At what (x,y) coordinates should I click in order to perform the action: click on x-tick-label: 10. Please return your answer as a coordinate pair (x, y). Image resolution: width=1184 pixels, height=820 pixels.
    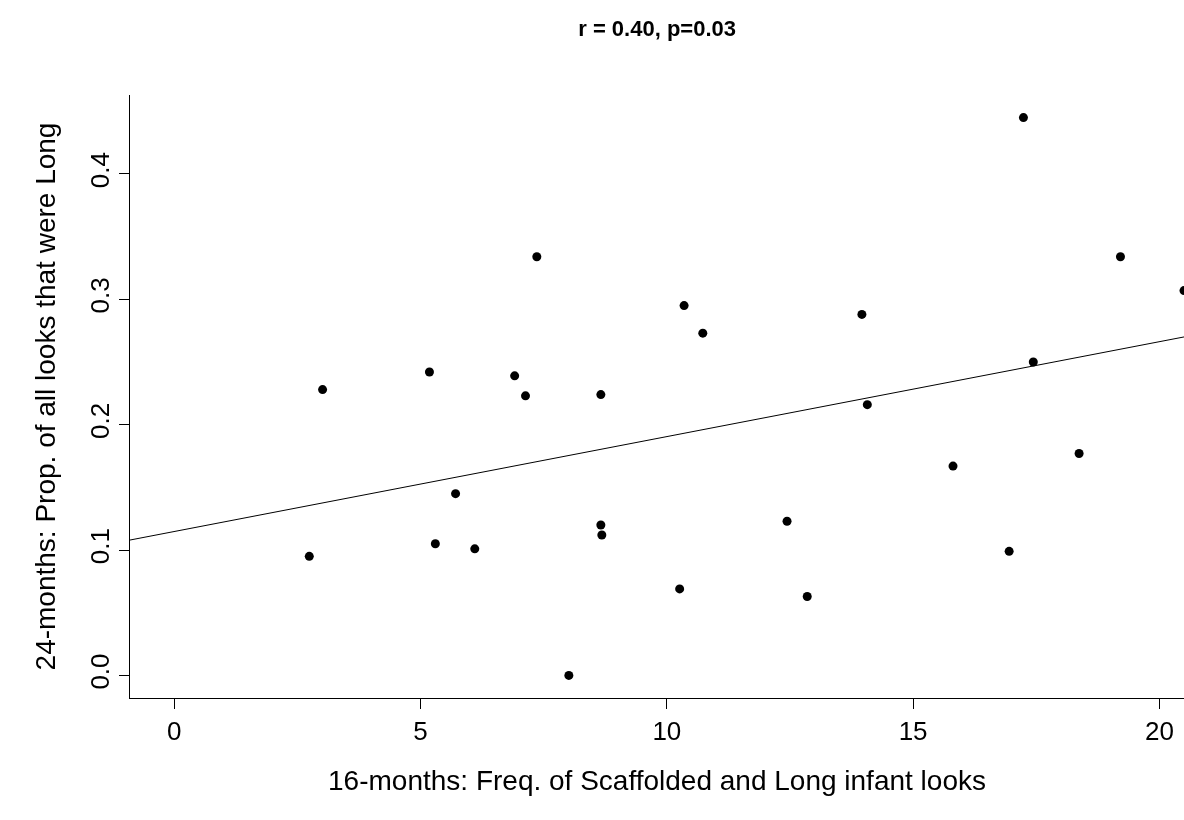
    Looking at the image, I should click on (667, 731).